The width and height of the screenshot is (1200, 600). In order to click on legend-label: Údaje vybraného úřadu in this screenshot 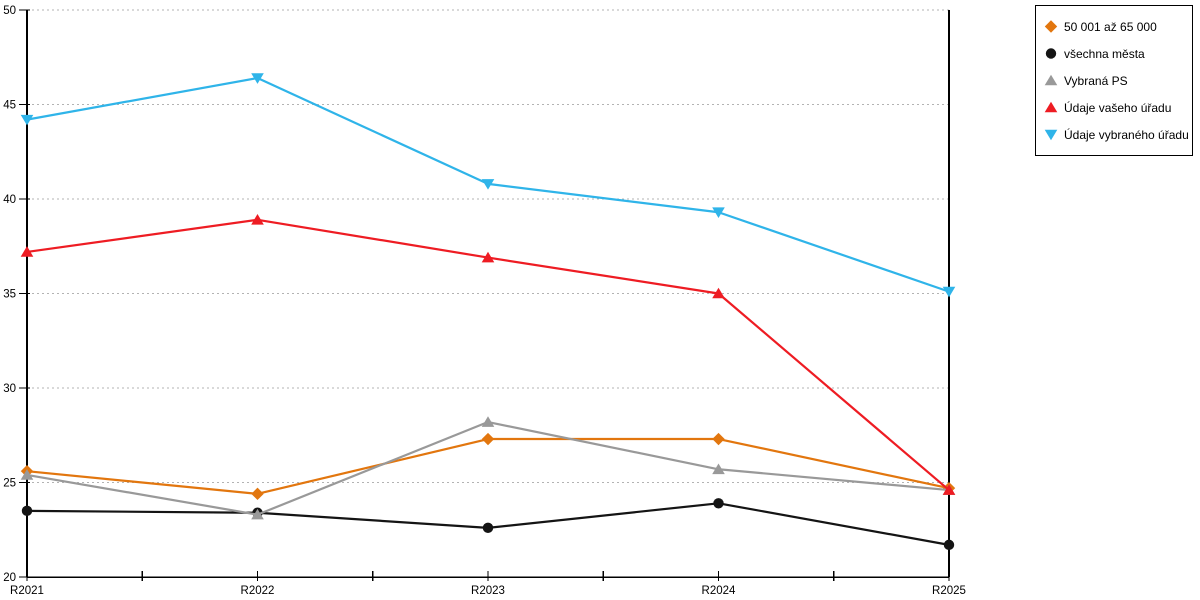, I will do `click(1126, 134)`.